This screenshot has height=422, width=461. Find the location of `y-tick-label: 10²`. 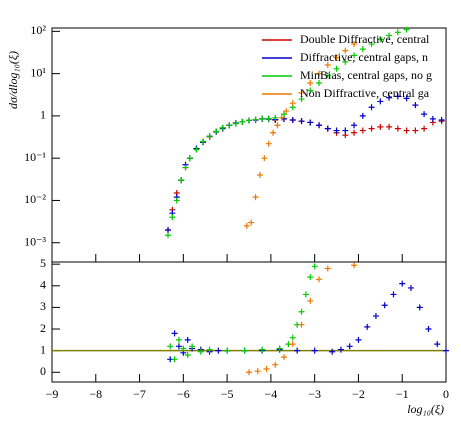

y-tick-label: 10² is located at coordinates (38, 30).